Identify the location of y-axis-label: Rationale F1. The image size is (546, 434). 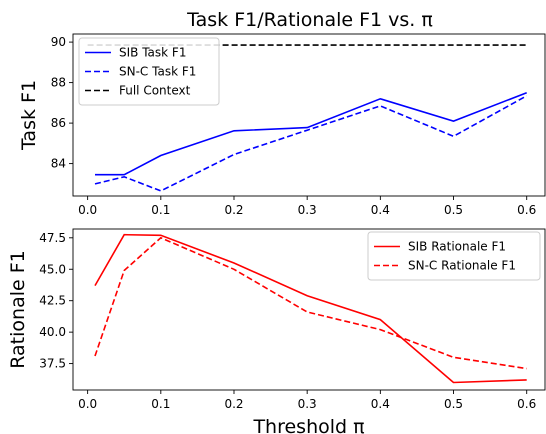
(18, 309).